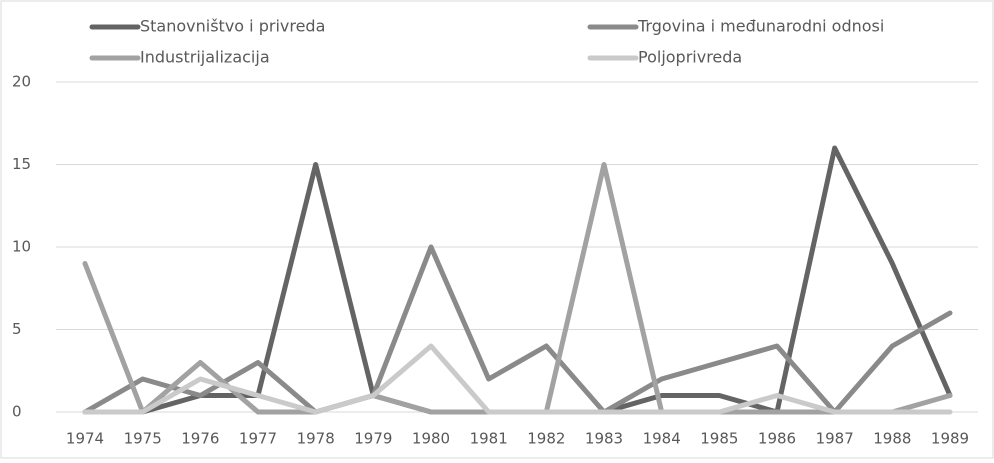 Image resolution: width=994 pixels, height=463 pixels. What do you see at coordinates (21, 164) in the screenshot?
I see `y-tick-label: 15` at bounding box center [21, 164].